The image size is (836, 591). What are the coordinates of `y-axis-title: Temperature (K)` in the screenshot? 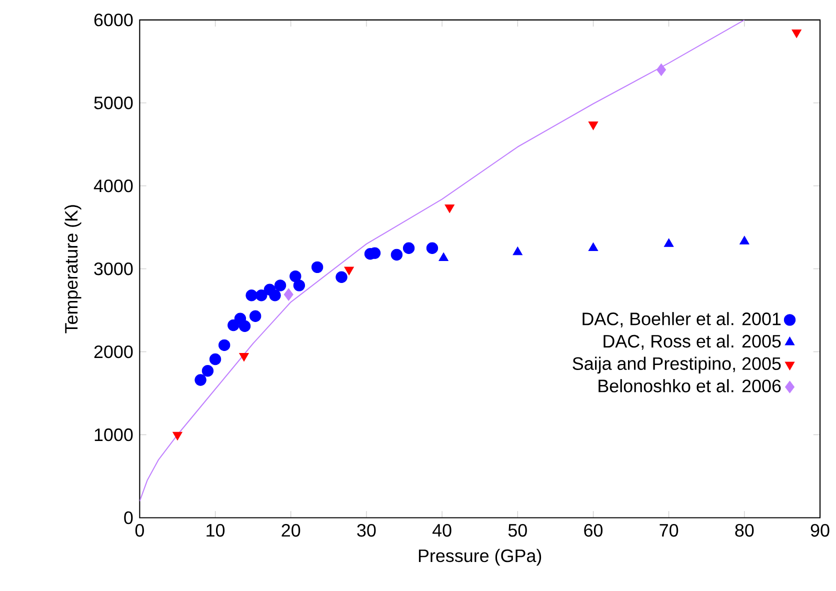 It's located at (73, 269).